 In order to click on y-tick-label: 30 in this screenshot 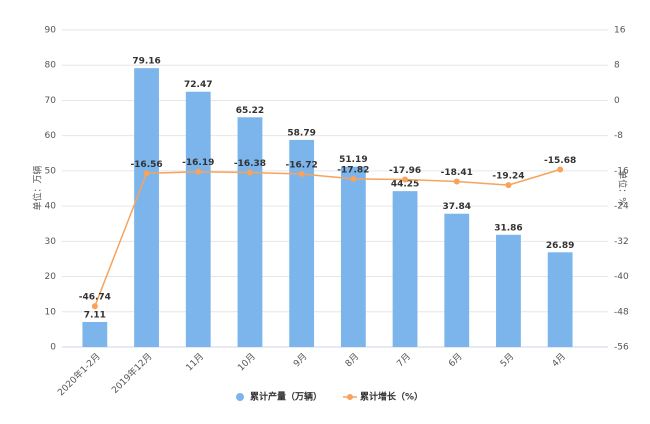, I will do `click(51, 242)`.